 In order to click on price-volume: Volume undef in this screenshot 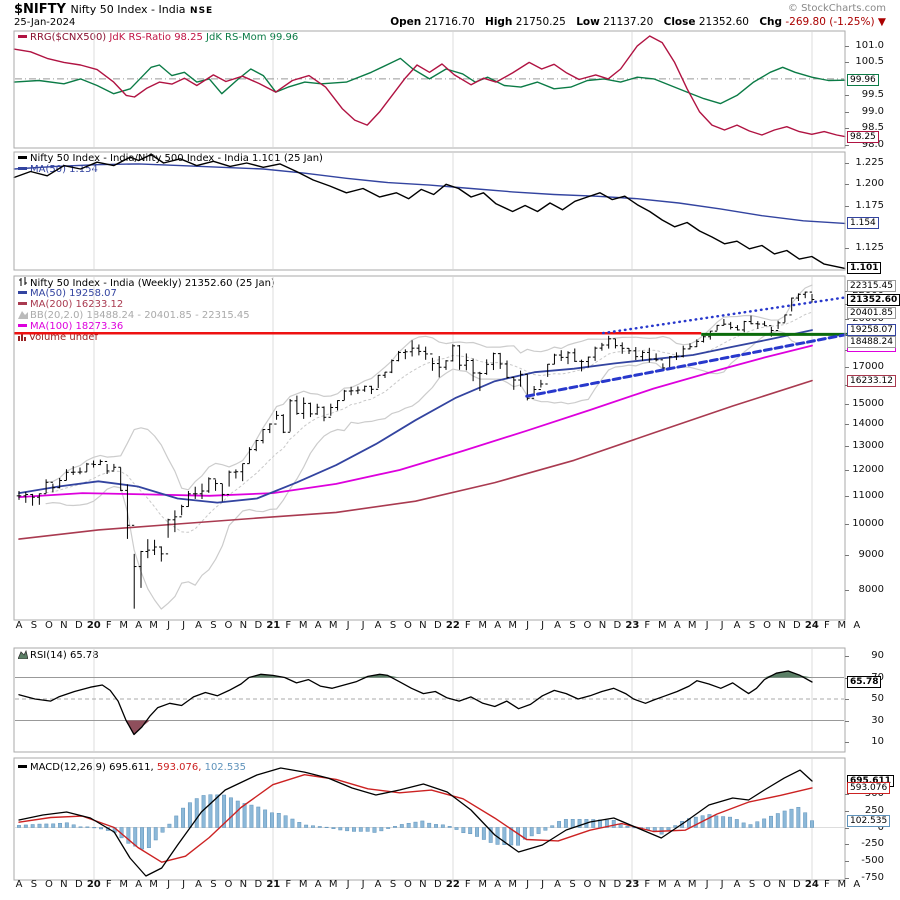, I will do `click(64, 337)`.